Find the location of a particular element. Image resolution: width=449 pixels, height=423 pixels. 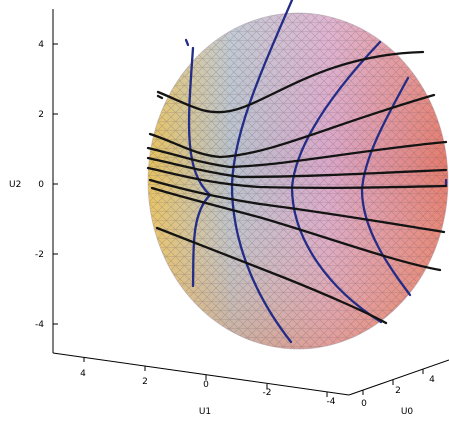

u1-tick-label: 2 is located at coordinates (145, 382).